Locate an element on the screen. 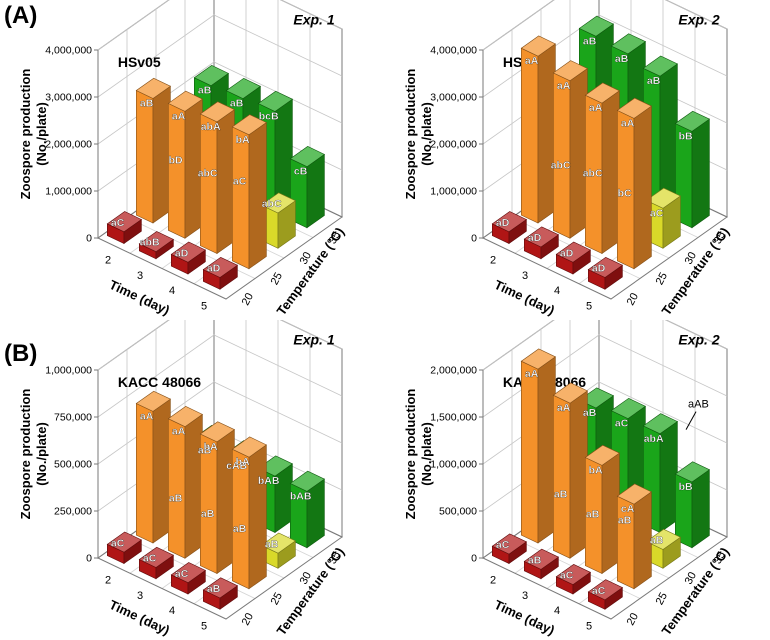 This screenshot has height=640, width=770. bar-significance-label: bD is located at coordinates (176, 161).